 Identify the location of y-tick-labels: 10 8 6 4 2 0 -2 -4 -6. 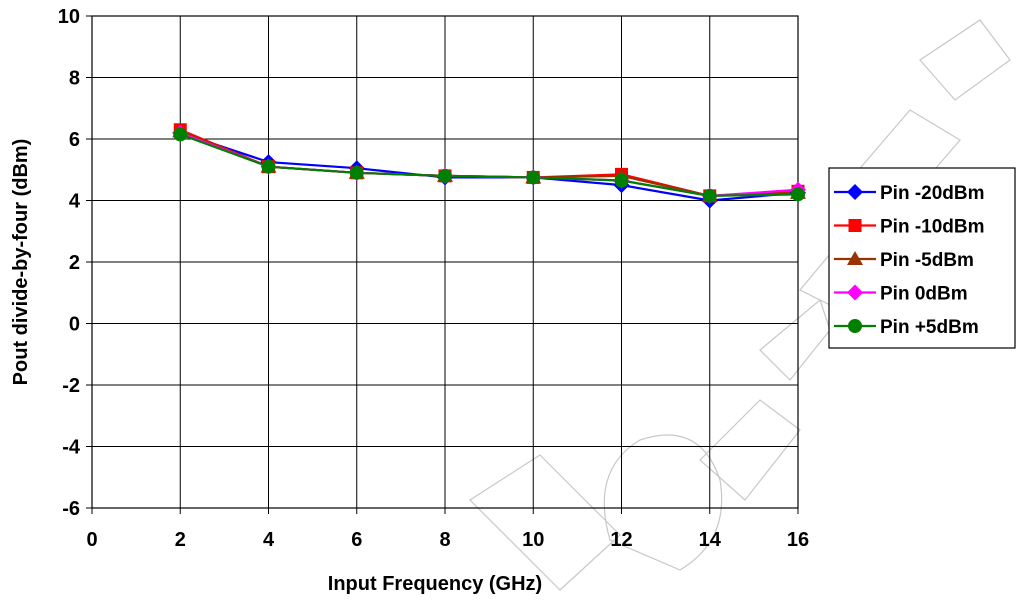
(69, 263).